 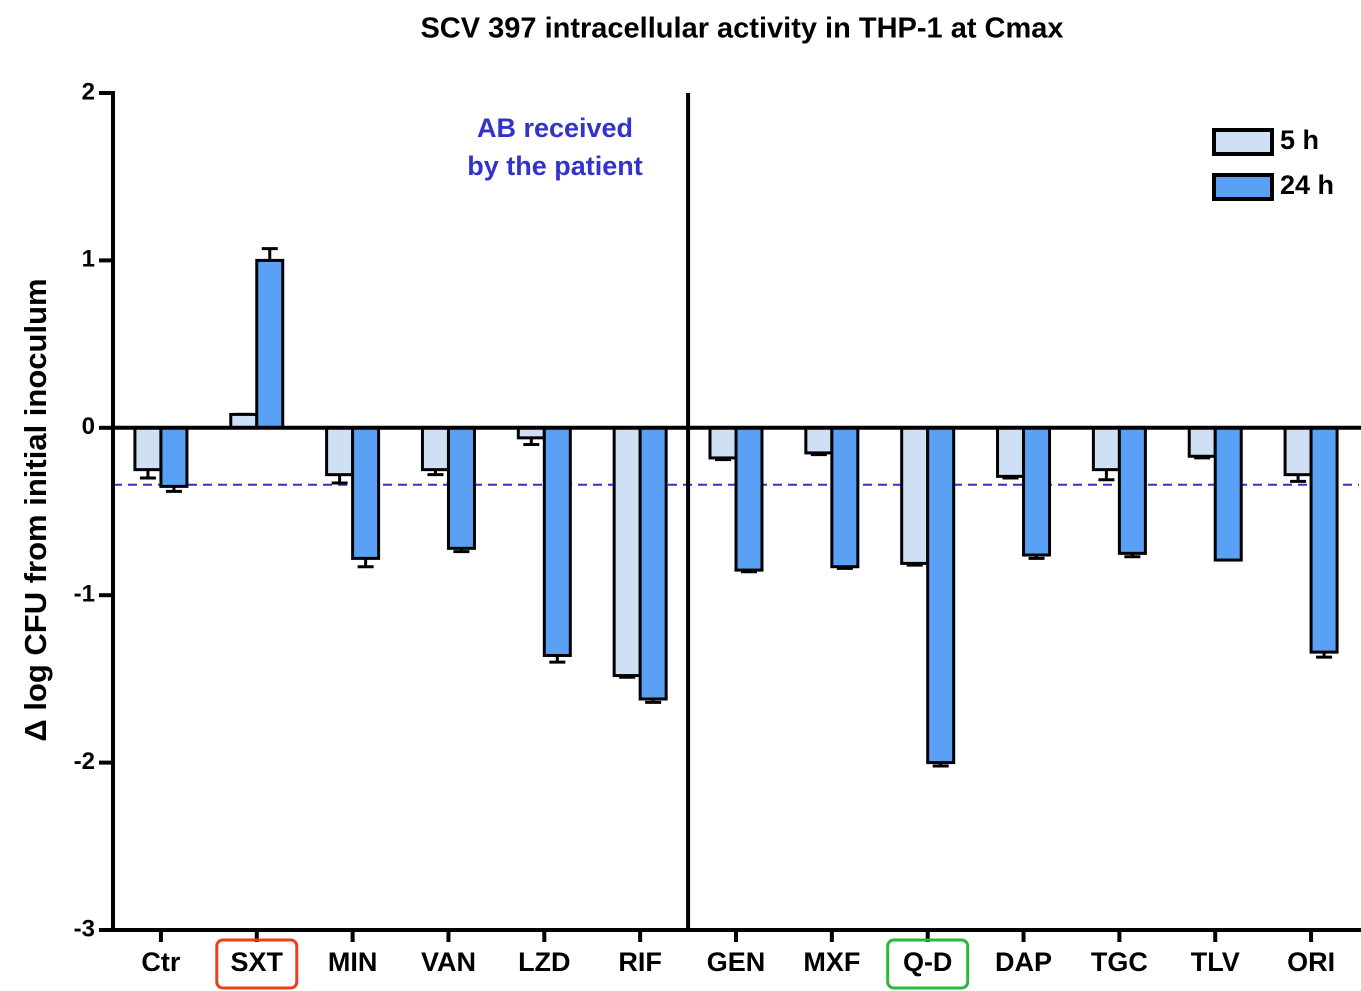 I want to click on x-tick-label: VAN, so click(x=448, y=962).